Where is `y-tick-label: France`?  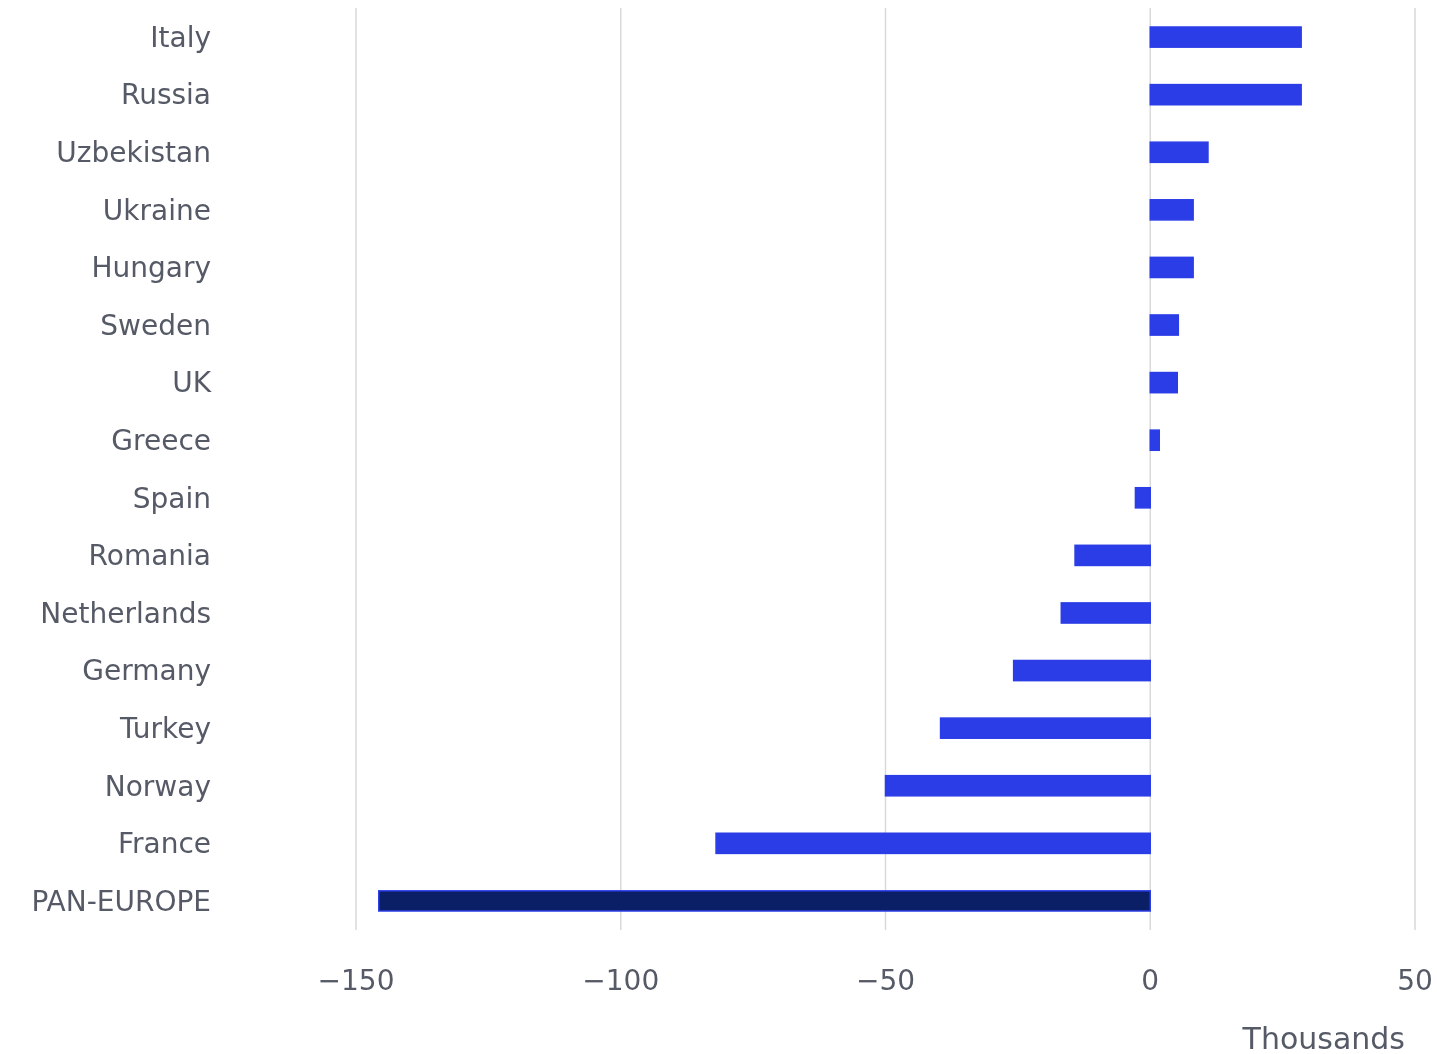
y-tick-label: France is located at coordinates (164, 844).